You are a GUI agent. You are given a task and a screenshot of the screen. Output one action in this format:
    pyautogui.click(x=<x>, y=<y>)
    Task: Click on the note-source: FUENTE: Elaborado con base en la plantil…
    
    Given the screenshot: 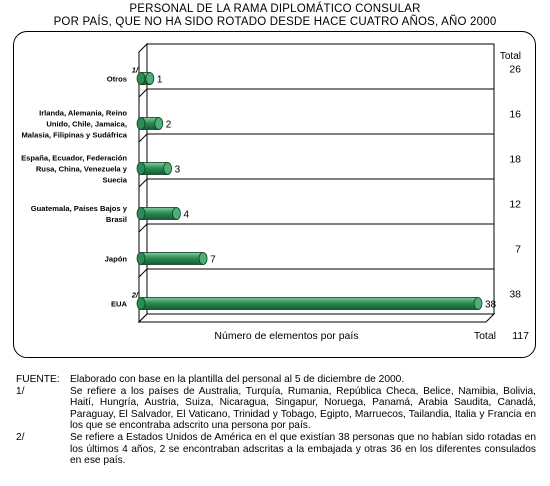 What is the action you would take?
    pyautogui.click(x=276, y=380)
    